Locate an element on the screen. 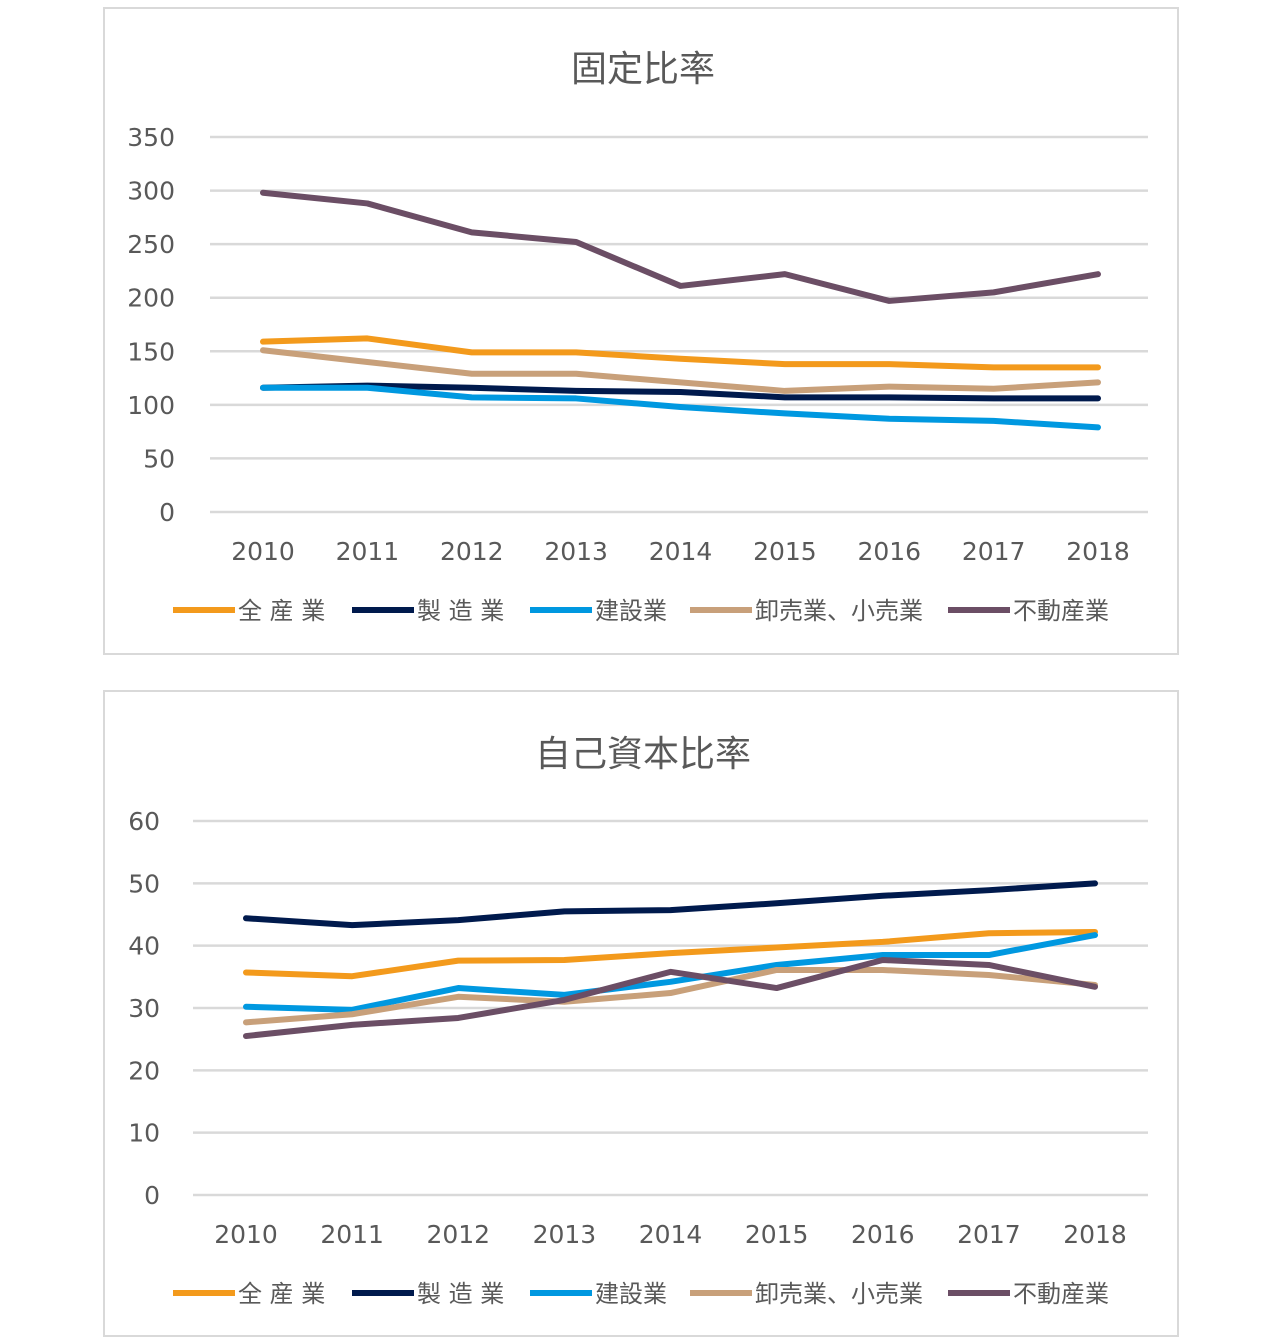 The image size is (1284, 1339). y-tick-label: 350 is located at coordinates (151, 137).